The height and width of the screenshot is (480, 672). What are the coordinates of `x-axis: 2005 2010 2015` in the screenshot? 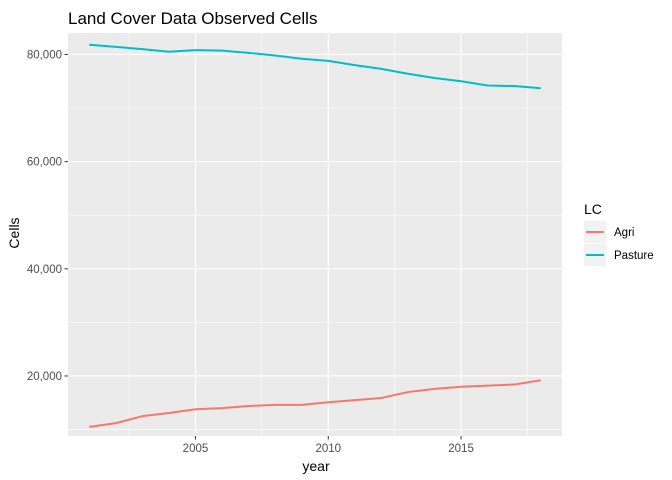 It's located at (328, 445).